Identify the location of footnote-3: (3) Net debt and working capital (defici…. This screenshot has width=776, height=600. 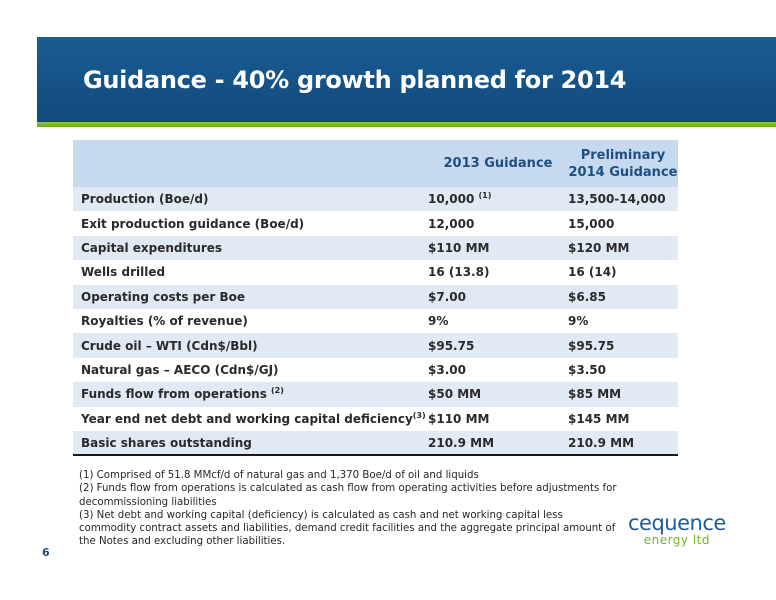
(347, 528).